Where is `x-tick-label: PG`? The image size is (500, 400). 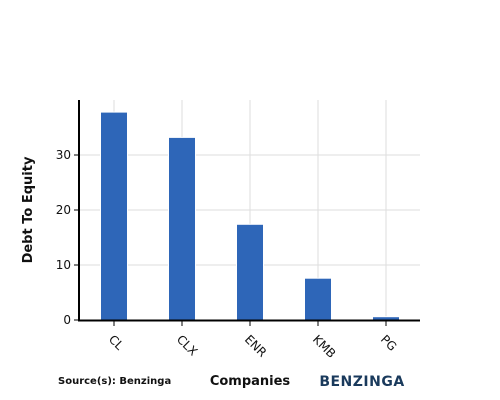 x-tick-label: PG is located at coordinates (389, 343).